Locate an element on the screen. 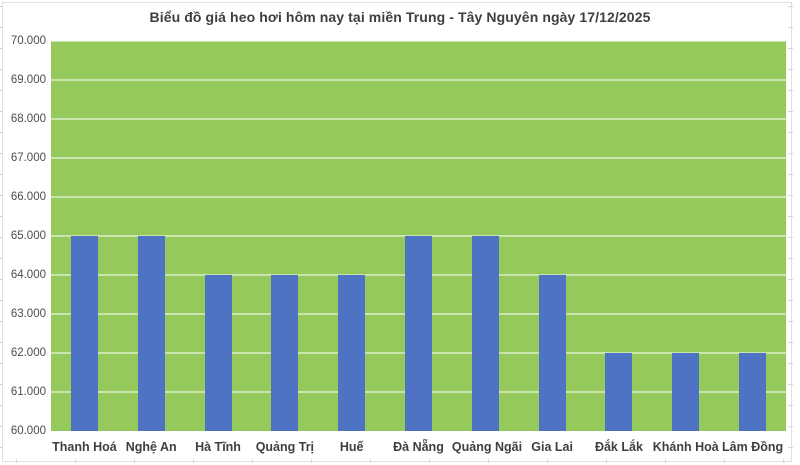 The image size is (800, 465). x-category-label: Đắk Lắk is located at coordinates (618, 447).